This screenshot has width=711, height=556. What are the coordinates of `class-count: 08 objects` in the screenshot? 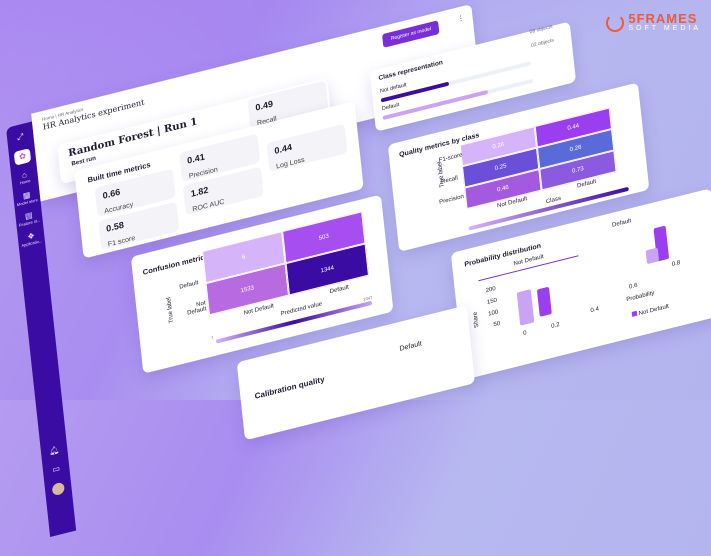 It's located at (541, 29).